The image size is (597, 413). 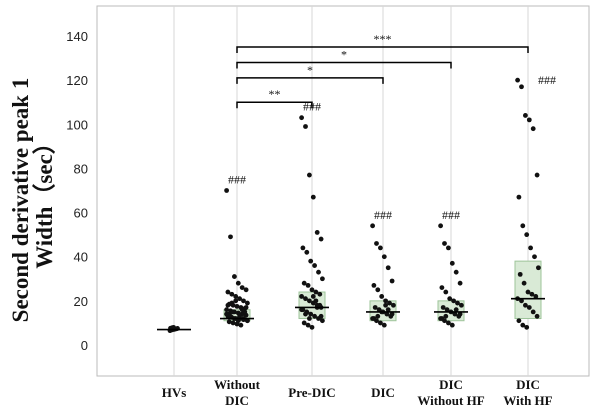 I want to click on y-tick-label: 60, so click(x=81, y=213).